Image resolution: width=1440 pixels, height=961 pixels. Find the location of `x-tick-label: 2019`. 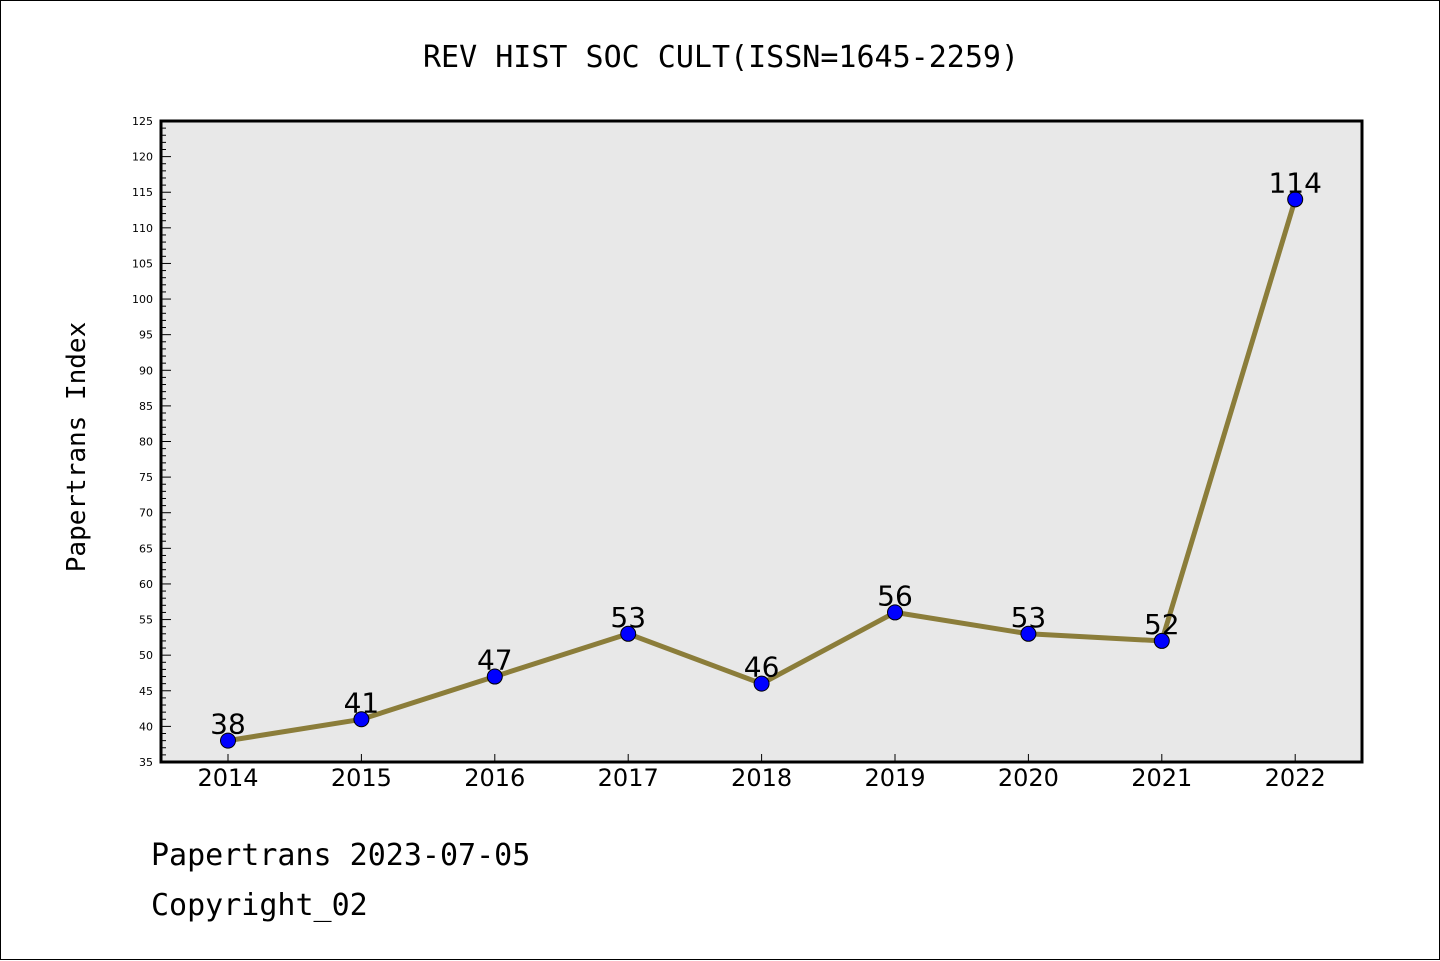

x-tick-label: 2019 is located at coordinates (894, 778).